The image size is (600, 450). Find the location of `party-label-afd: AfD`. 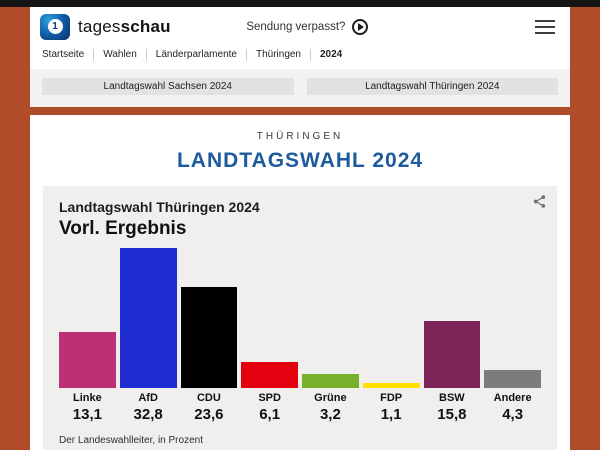

party-label-afd: AfD is located at coordinates (148, 398).